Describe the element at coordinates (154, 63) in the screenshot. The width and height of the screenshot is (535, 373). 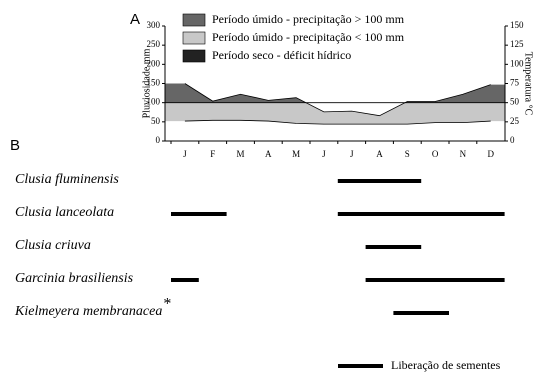
I see `y-tick-label: 200` at that location.